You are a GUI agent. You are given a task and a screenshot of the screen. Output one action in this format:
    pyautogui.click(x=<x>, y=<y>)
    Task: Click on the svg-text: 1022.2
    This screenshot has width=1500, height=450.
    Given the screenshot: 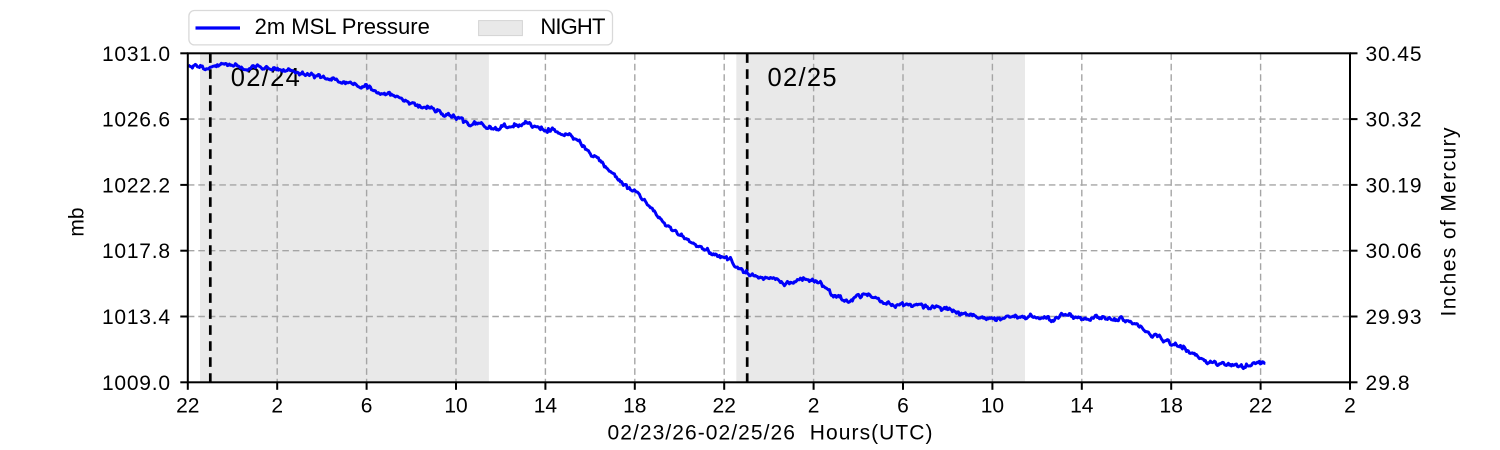 What is the action you would take?
    pyautogui.click(x=136, y=185)
    